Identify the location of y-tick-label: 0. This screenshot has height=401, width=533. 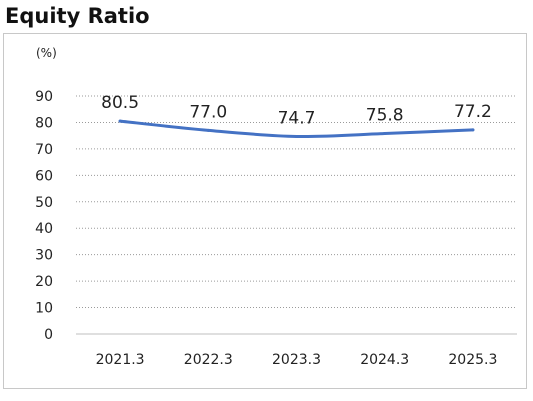
(48, 335).